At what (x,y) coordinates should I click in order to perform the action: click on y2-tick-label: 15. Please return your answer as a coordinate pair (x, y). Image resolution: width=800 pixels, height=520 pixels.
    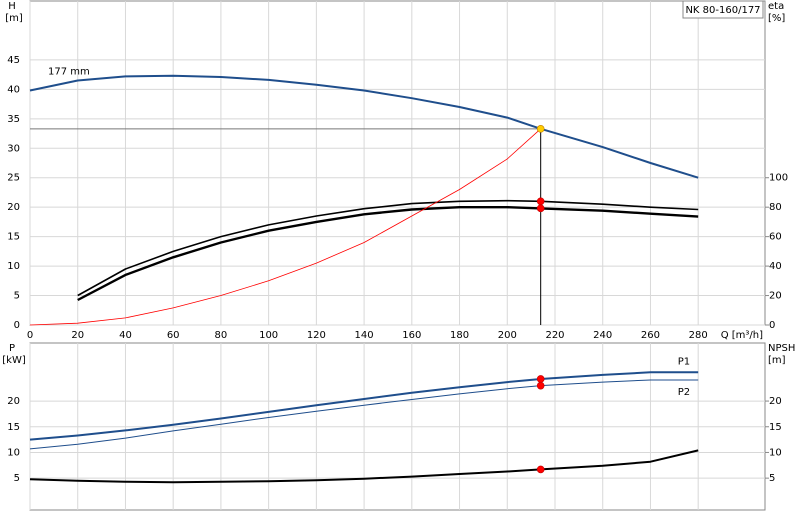
    Looking at the image, I should click on (775, 427).